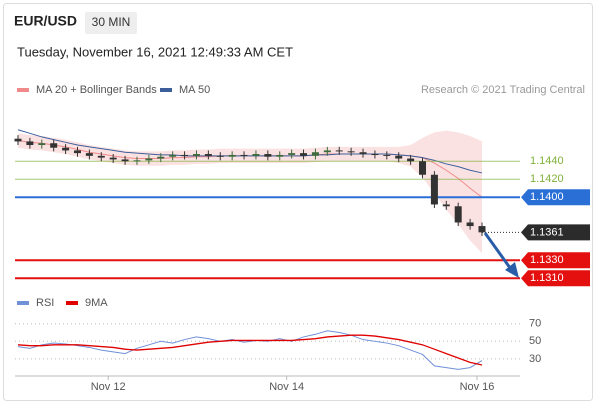 This screenshot has height=404, width=596. What do you see at coordinates (547, 161) in the screenshot?
I see `level-label: 1.1440` at bounding box center [547, 161].